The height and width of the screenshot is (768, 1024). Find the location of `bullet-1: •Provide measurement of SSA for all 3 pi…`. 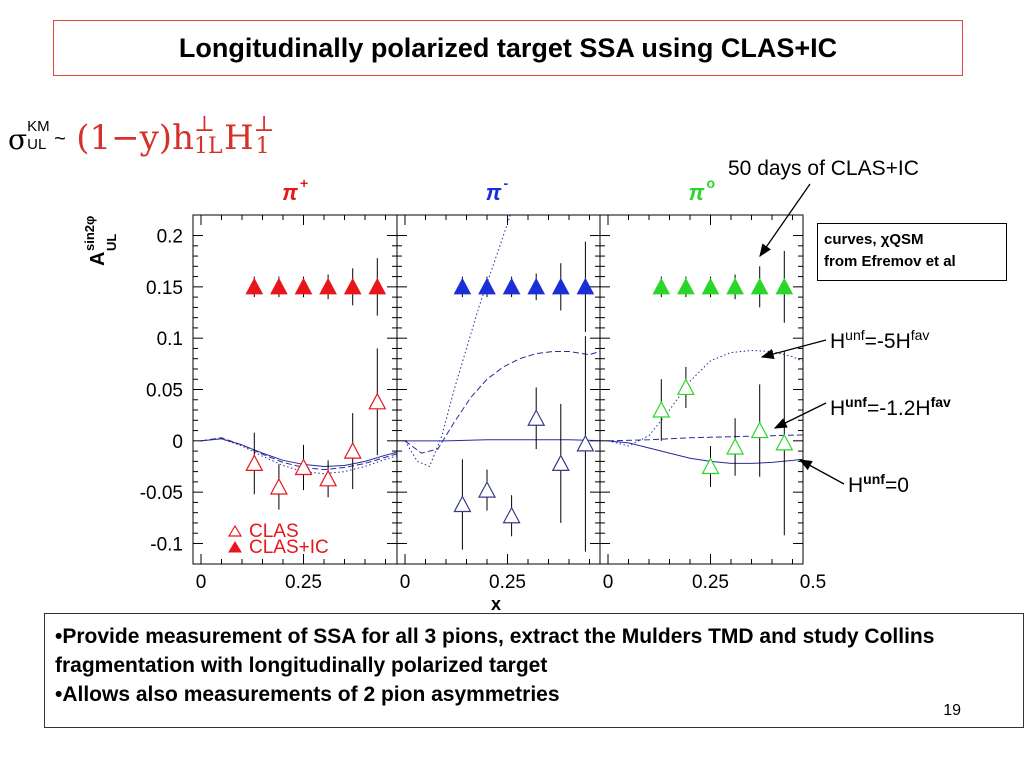

bullet-1: •Provide measurement of SSA for all 3 pi… is located at coordinates (495, 651).